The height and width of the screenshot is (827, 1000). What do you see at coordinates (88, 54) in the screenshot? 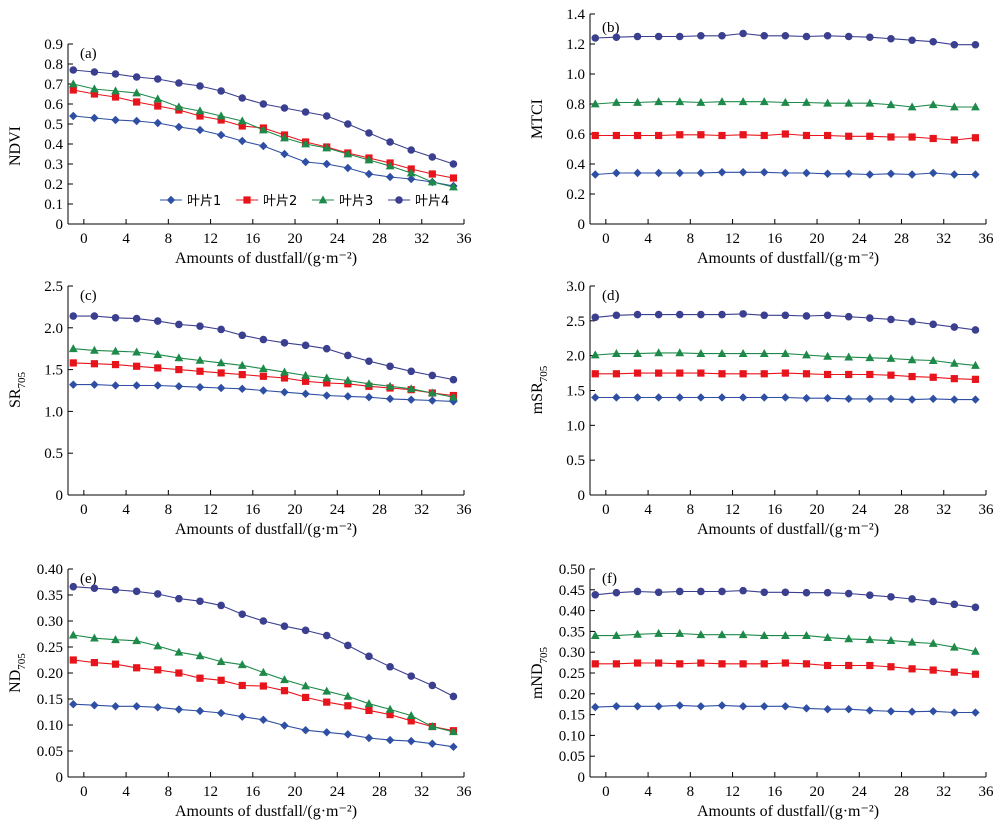
I see `panel-label: (a)` at bounding box center [88, 54].